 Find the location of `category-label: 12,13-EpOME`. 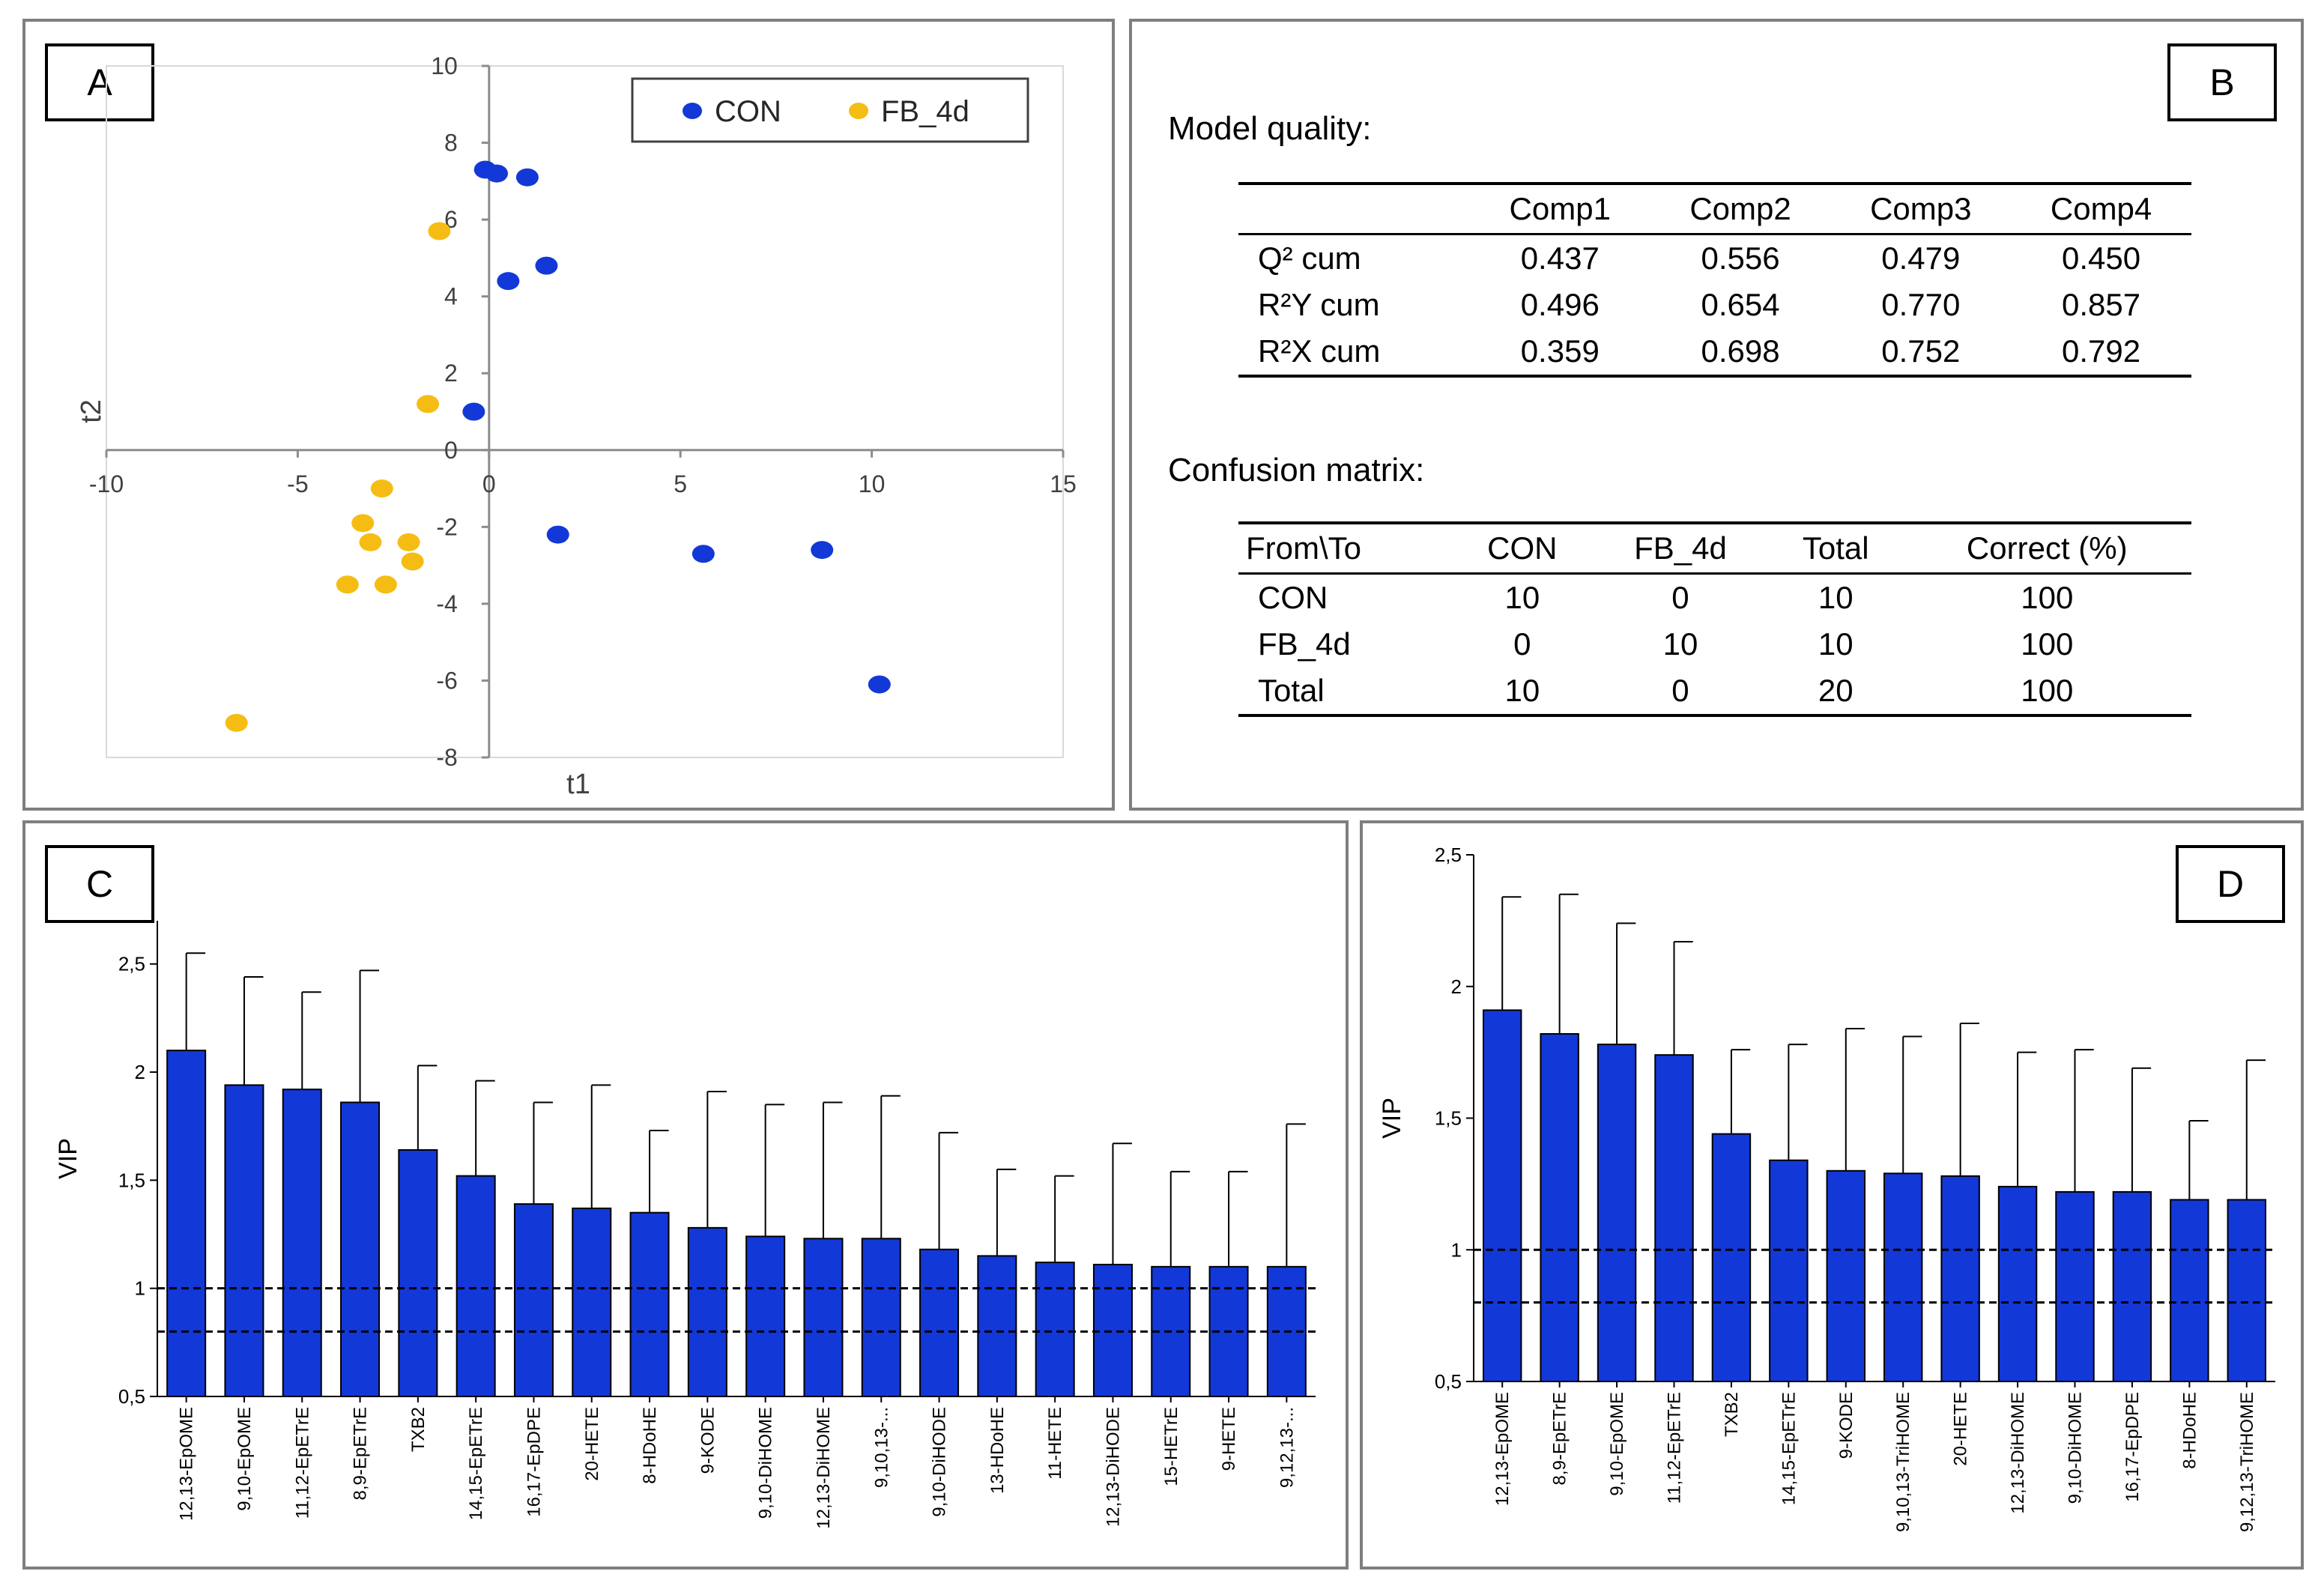

category-label: 12,13-EpOME is located at coordinates (1502, 1449).